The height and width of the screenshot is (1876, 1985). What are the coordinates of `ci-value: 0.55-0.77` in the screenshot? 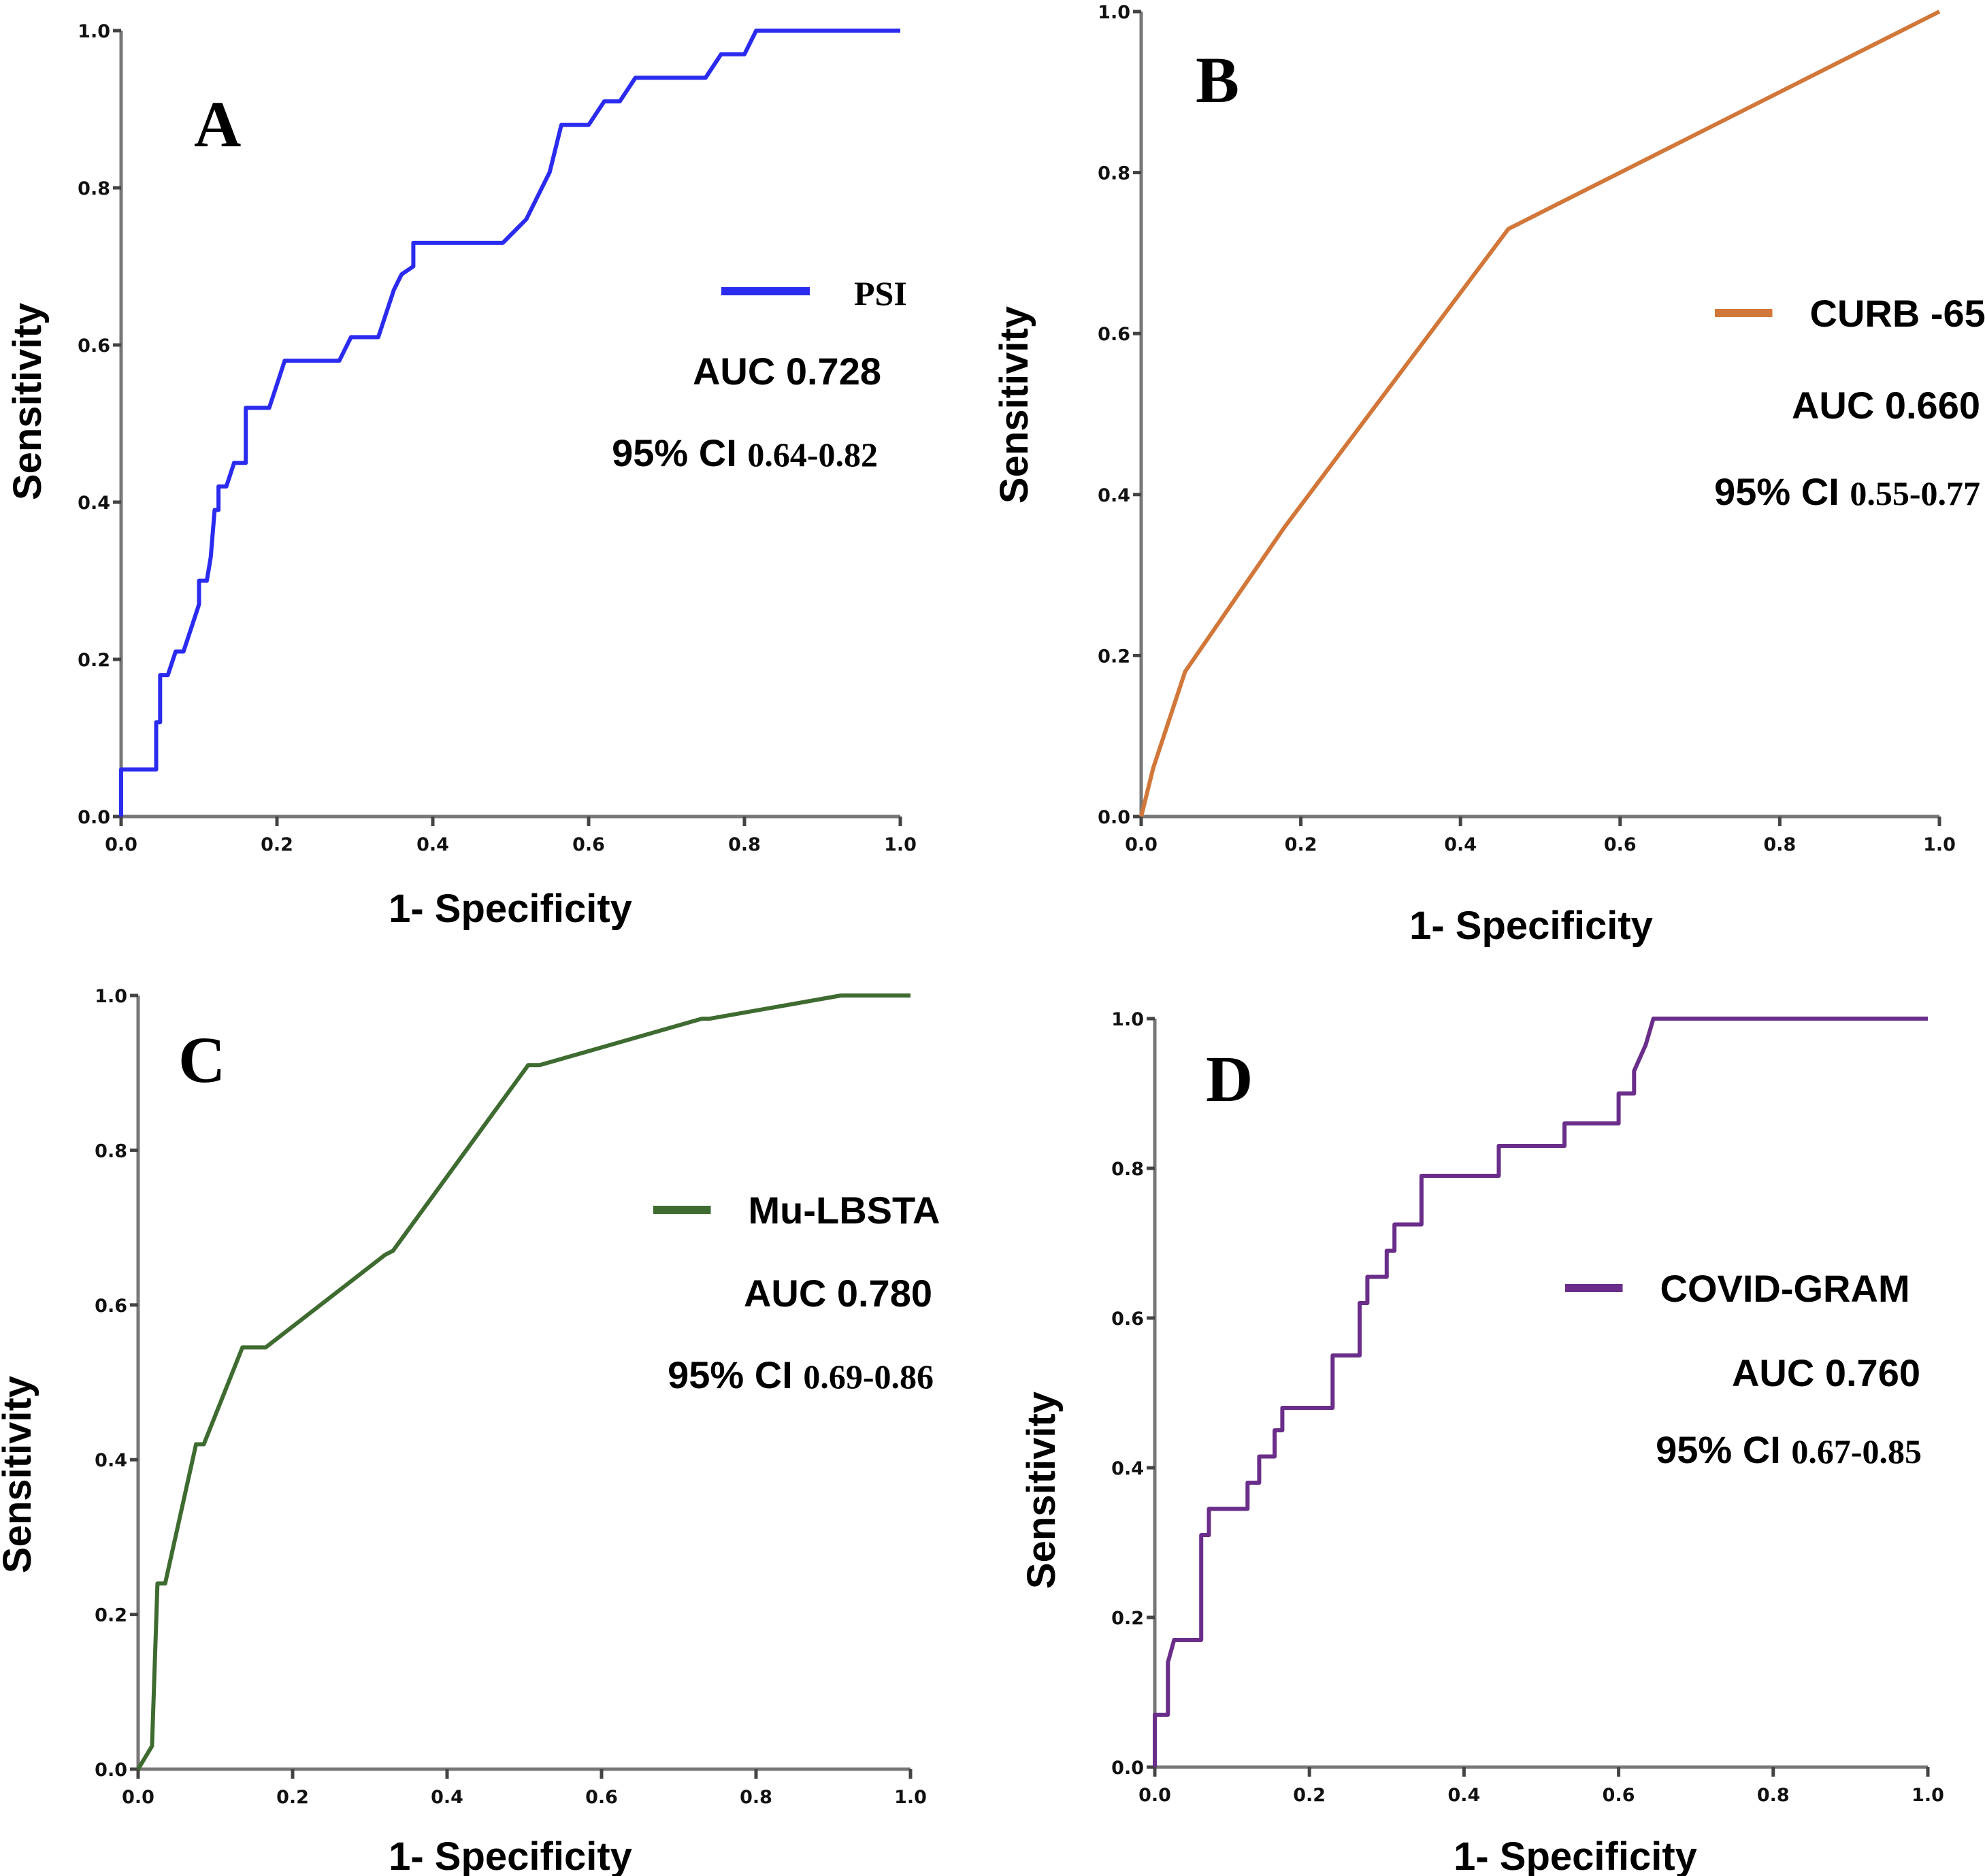 It's located at (1915, 493).